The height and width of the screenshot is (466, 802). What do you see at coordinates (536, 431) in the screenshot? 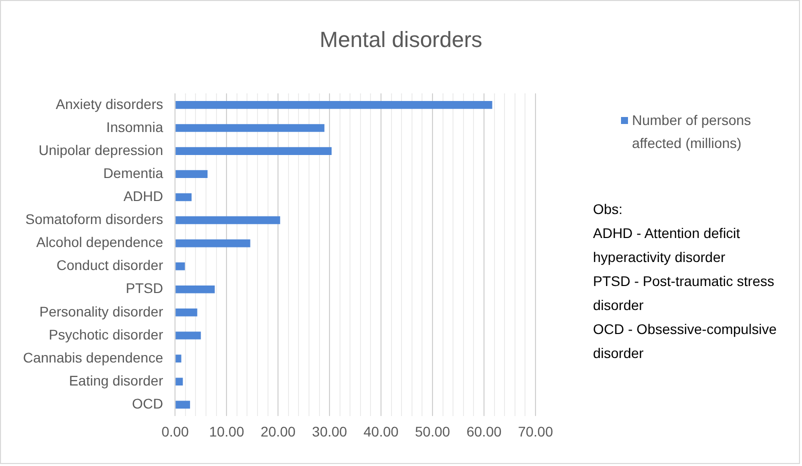
I see `x-tick-label: 70.00` at bounding box center [536, 431].